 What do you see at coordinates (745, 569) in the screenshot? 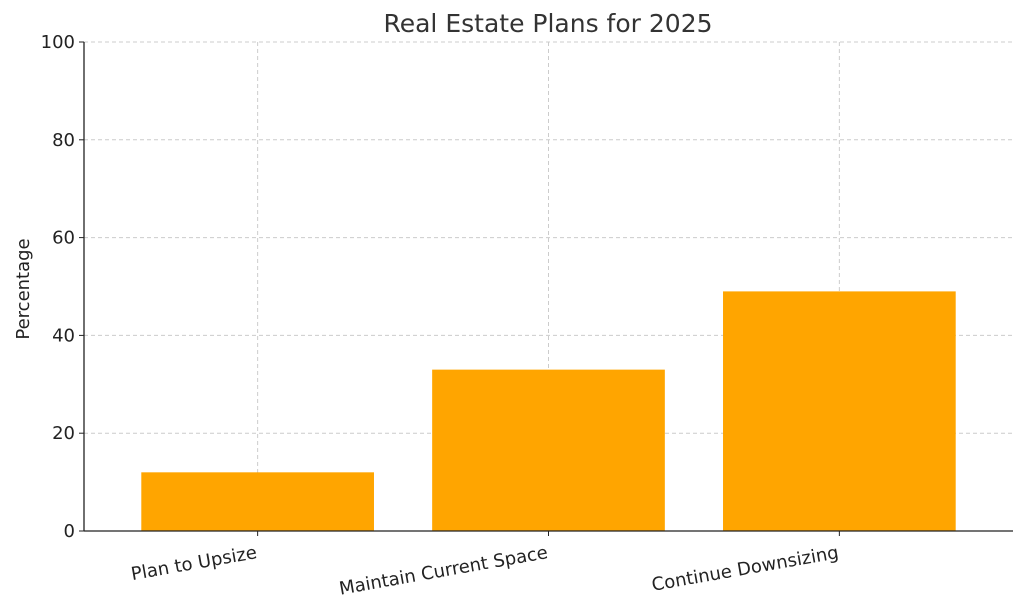
I see `x-tick-label: Continue Downsizing` at bounding box center [745, 569].